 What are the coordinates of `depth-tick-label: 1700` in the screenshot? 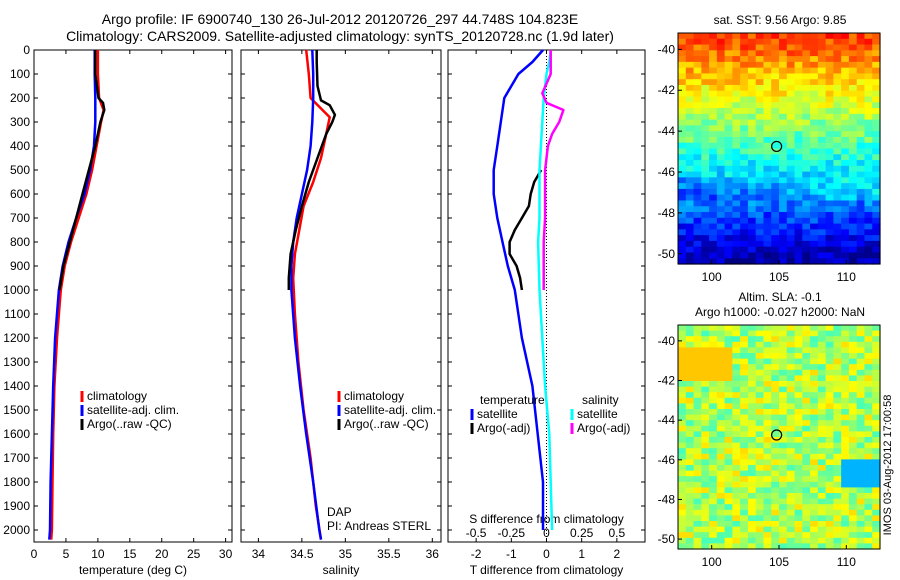 It's located at (16, 458).